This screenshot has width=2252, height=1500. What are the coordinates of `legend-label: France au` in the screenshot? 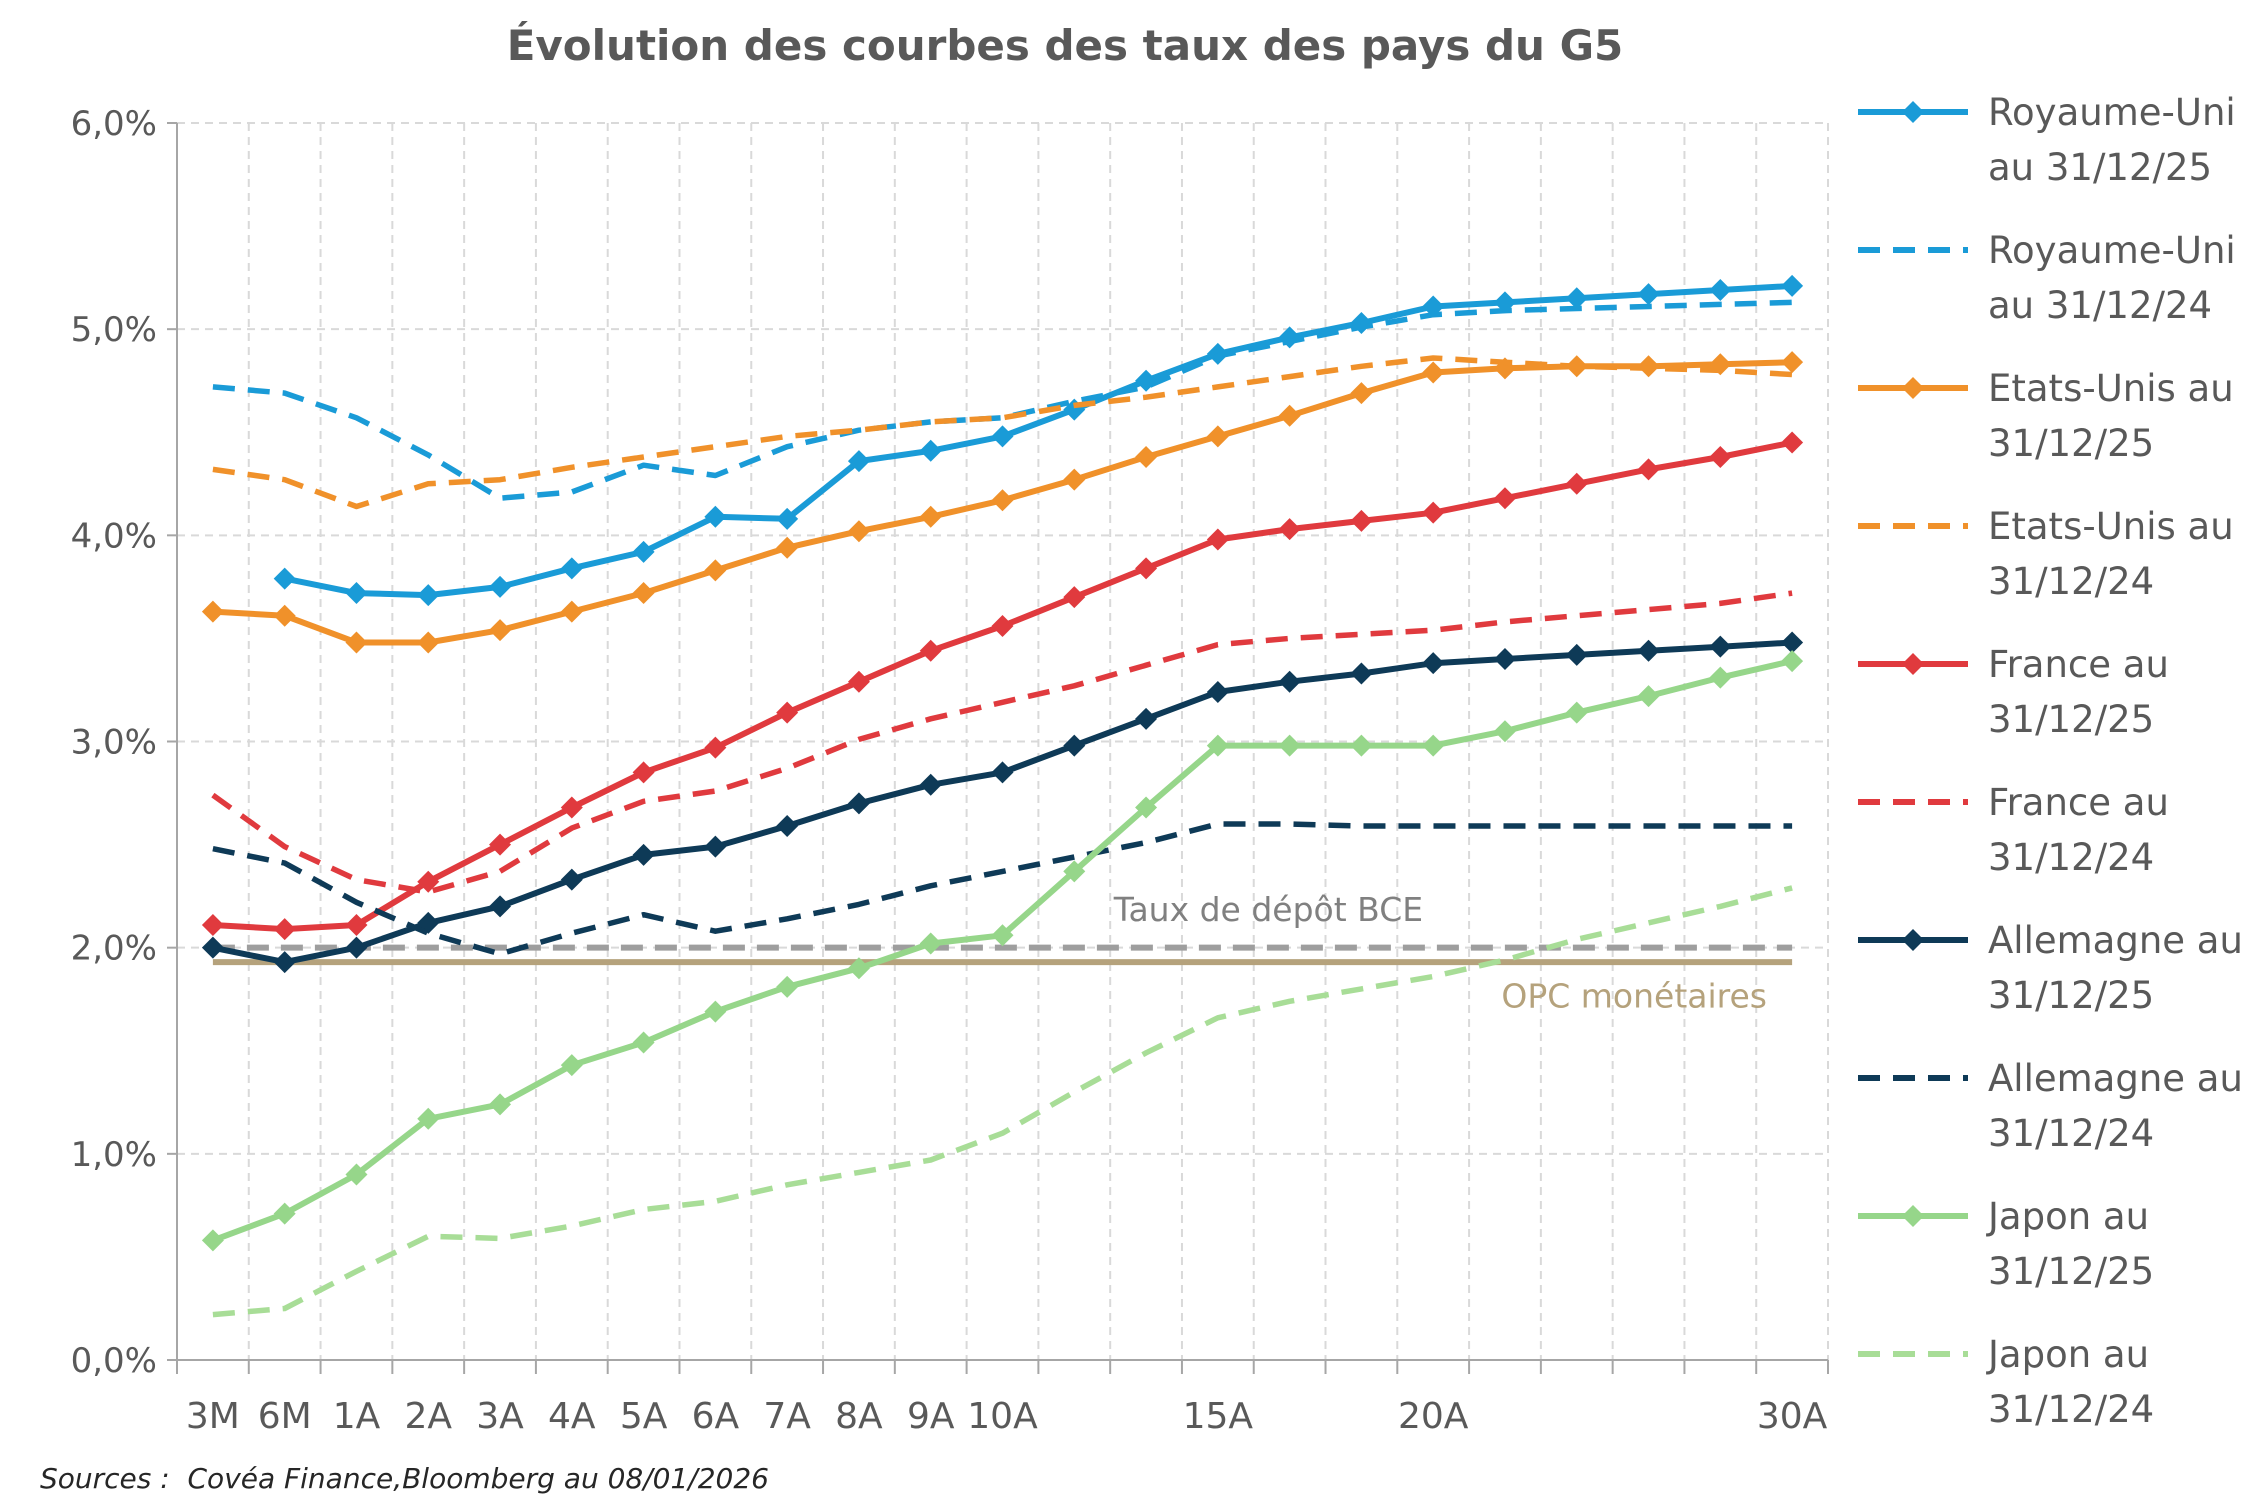 It's located at (2078, 802).